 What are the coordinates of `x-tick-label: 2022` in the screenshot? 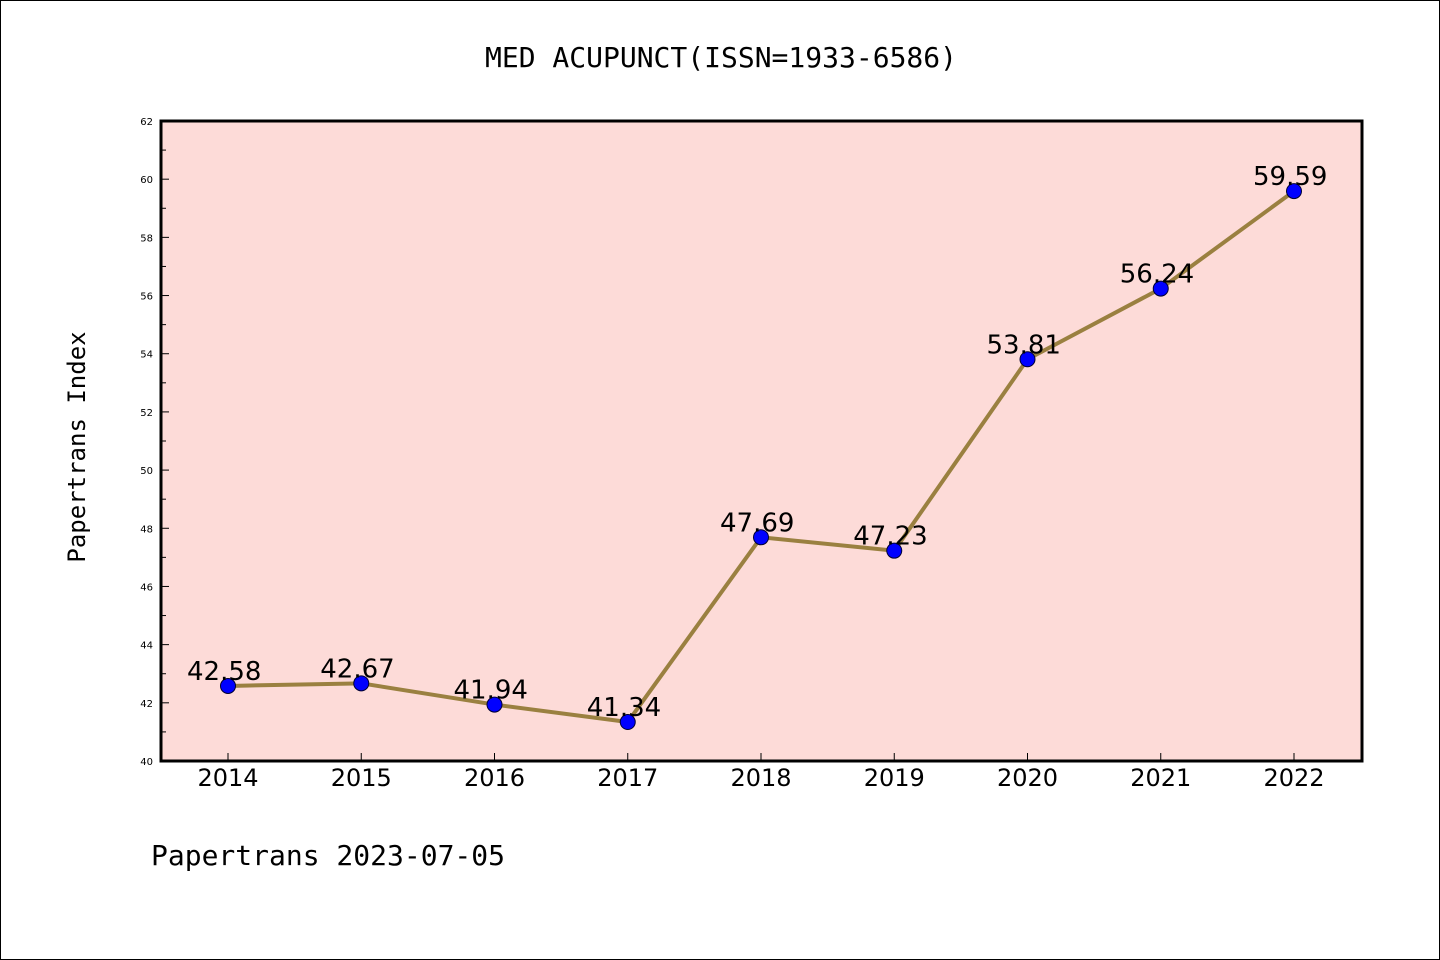 It's located at (1293, 778).